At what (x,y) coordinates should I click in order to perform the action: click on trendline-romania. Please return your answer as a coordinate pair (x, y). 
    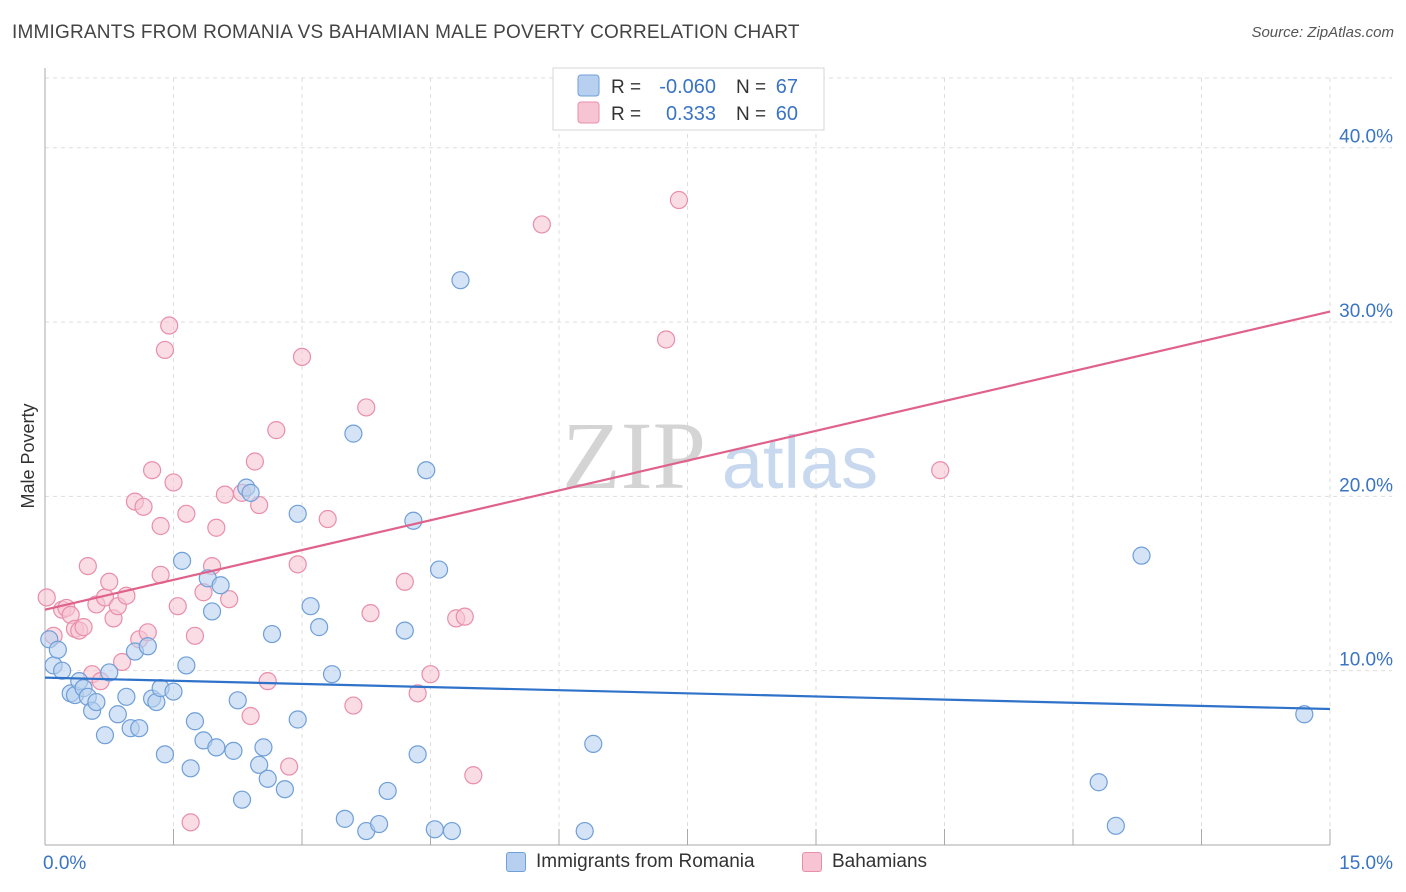
    Looking at the image, I should click on (687, 693).